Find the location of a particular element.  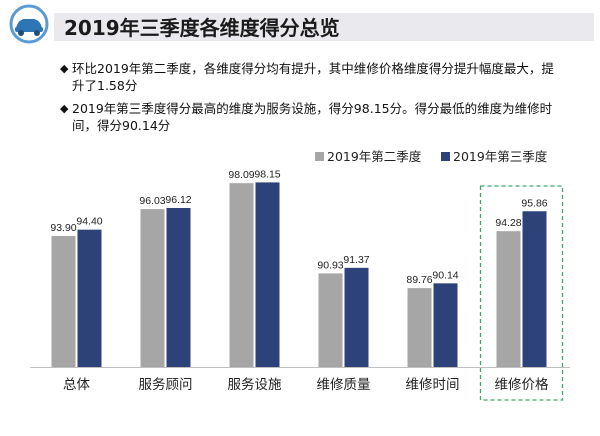

category-label: 维修价格 is located at coordinates (522, 385).